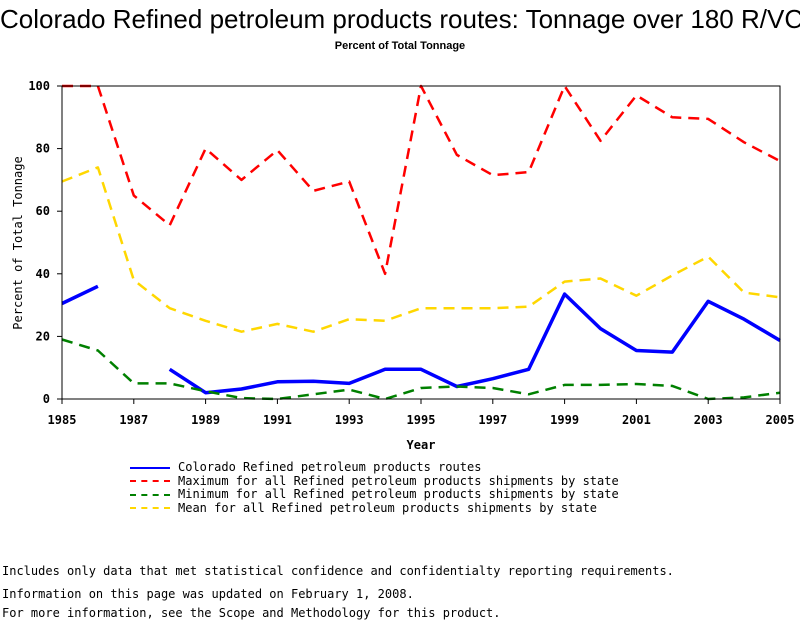  Describe the element at coordinates (150, 467) in the screenshot. I see `legend-swatch-colorado` at that location.